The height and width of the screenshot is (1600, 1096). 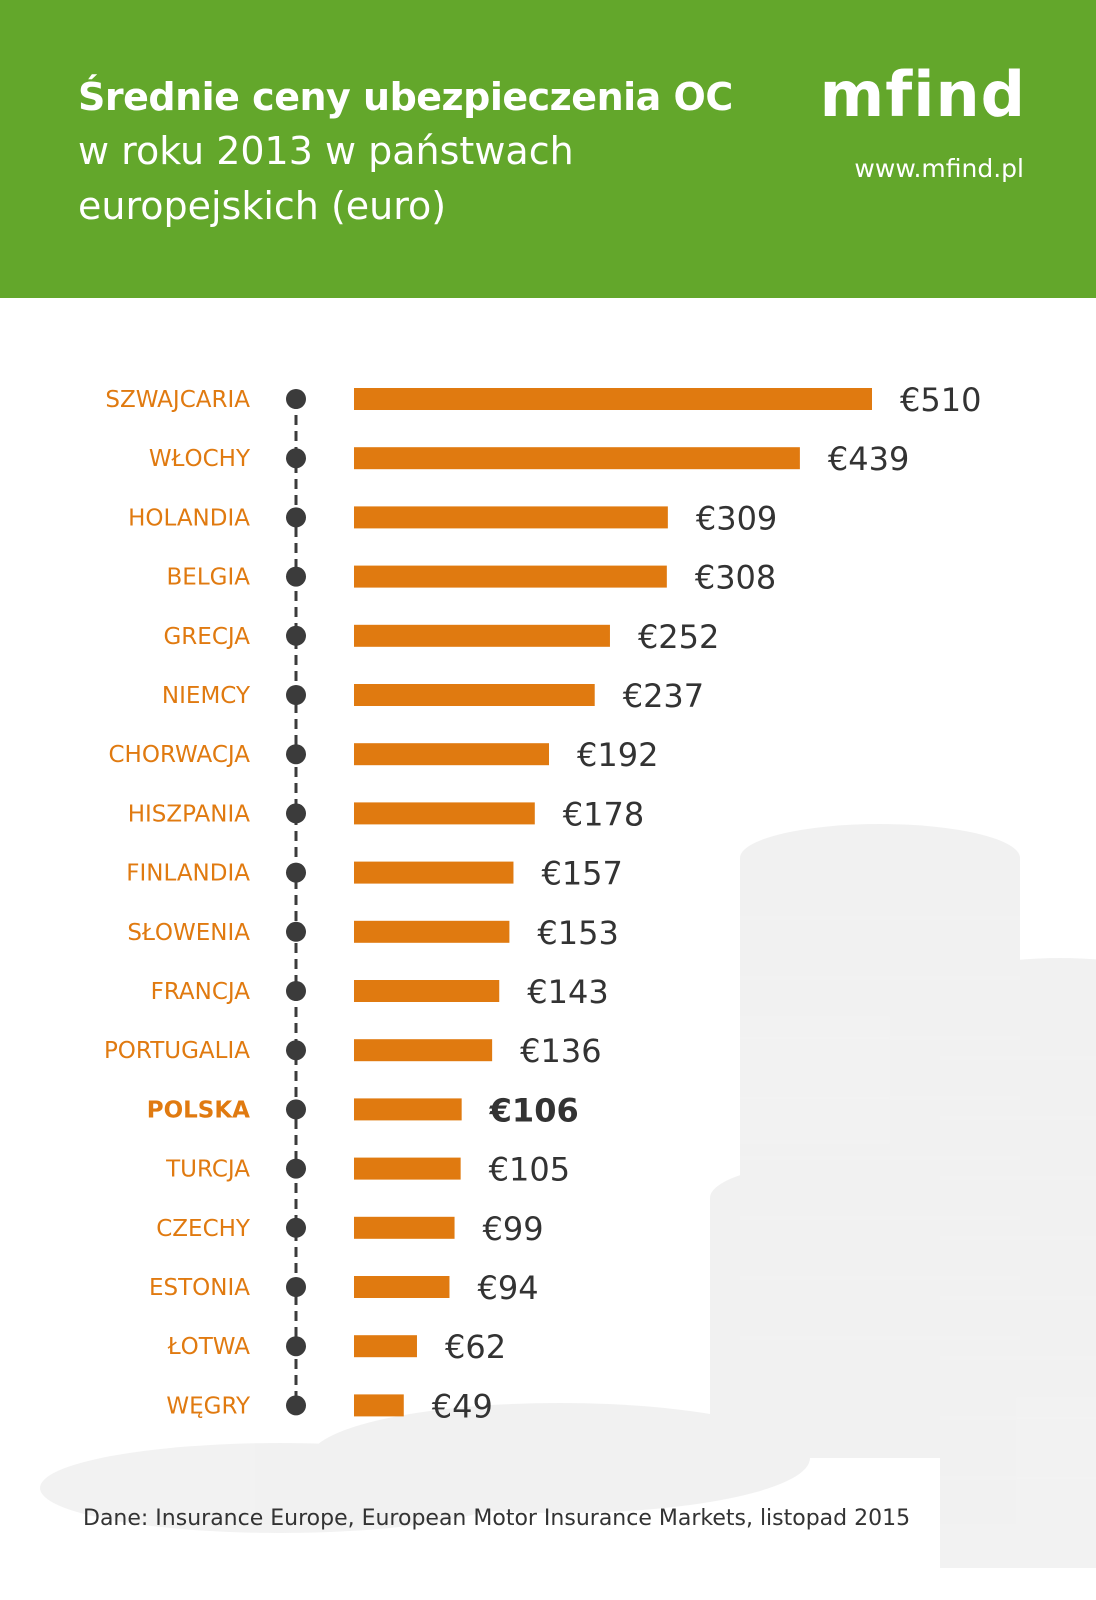 What do you see at coordinates (209, 578) in the screenshot?
I see `category-label: BELGIA` at bounding box center [209, 578].